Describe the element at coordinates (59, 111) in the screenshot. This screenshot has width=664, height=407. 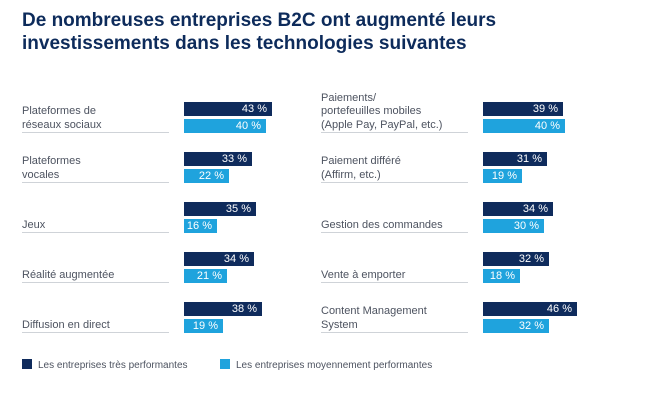
I see `category-label-line: Plateformes de` at that location.